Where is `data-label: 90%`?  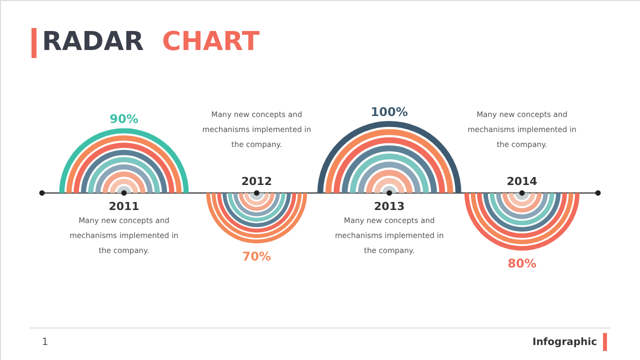
data-label: 90% is located at coordinates (124, 119).